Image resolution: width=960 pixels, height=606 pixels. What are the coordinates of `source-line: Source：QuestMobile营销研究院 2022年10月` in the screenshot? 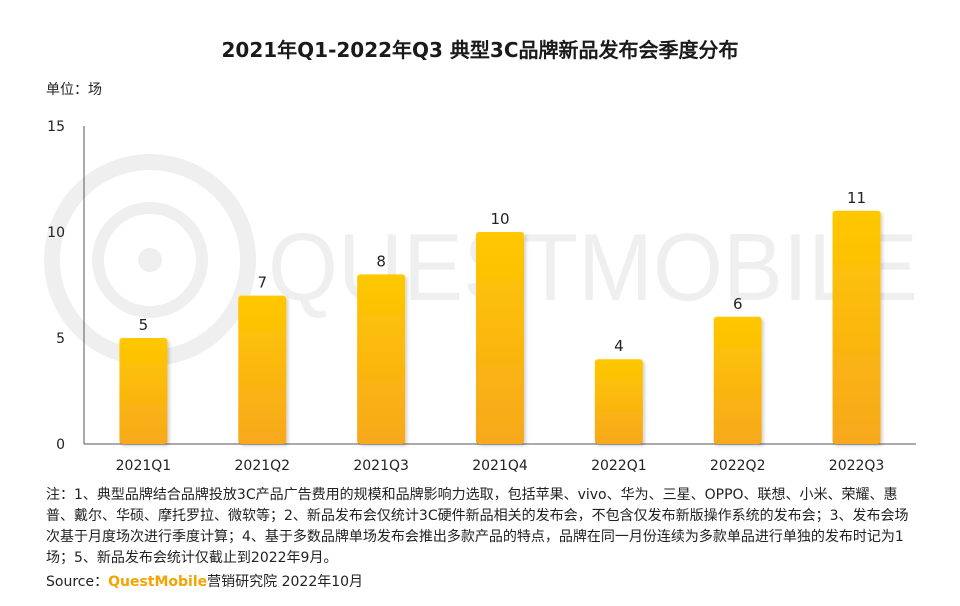 It's located at (204, 581).